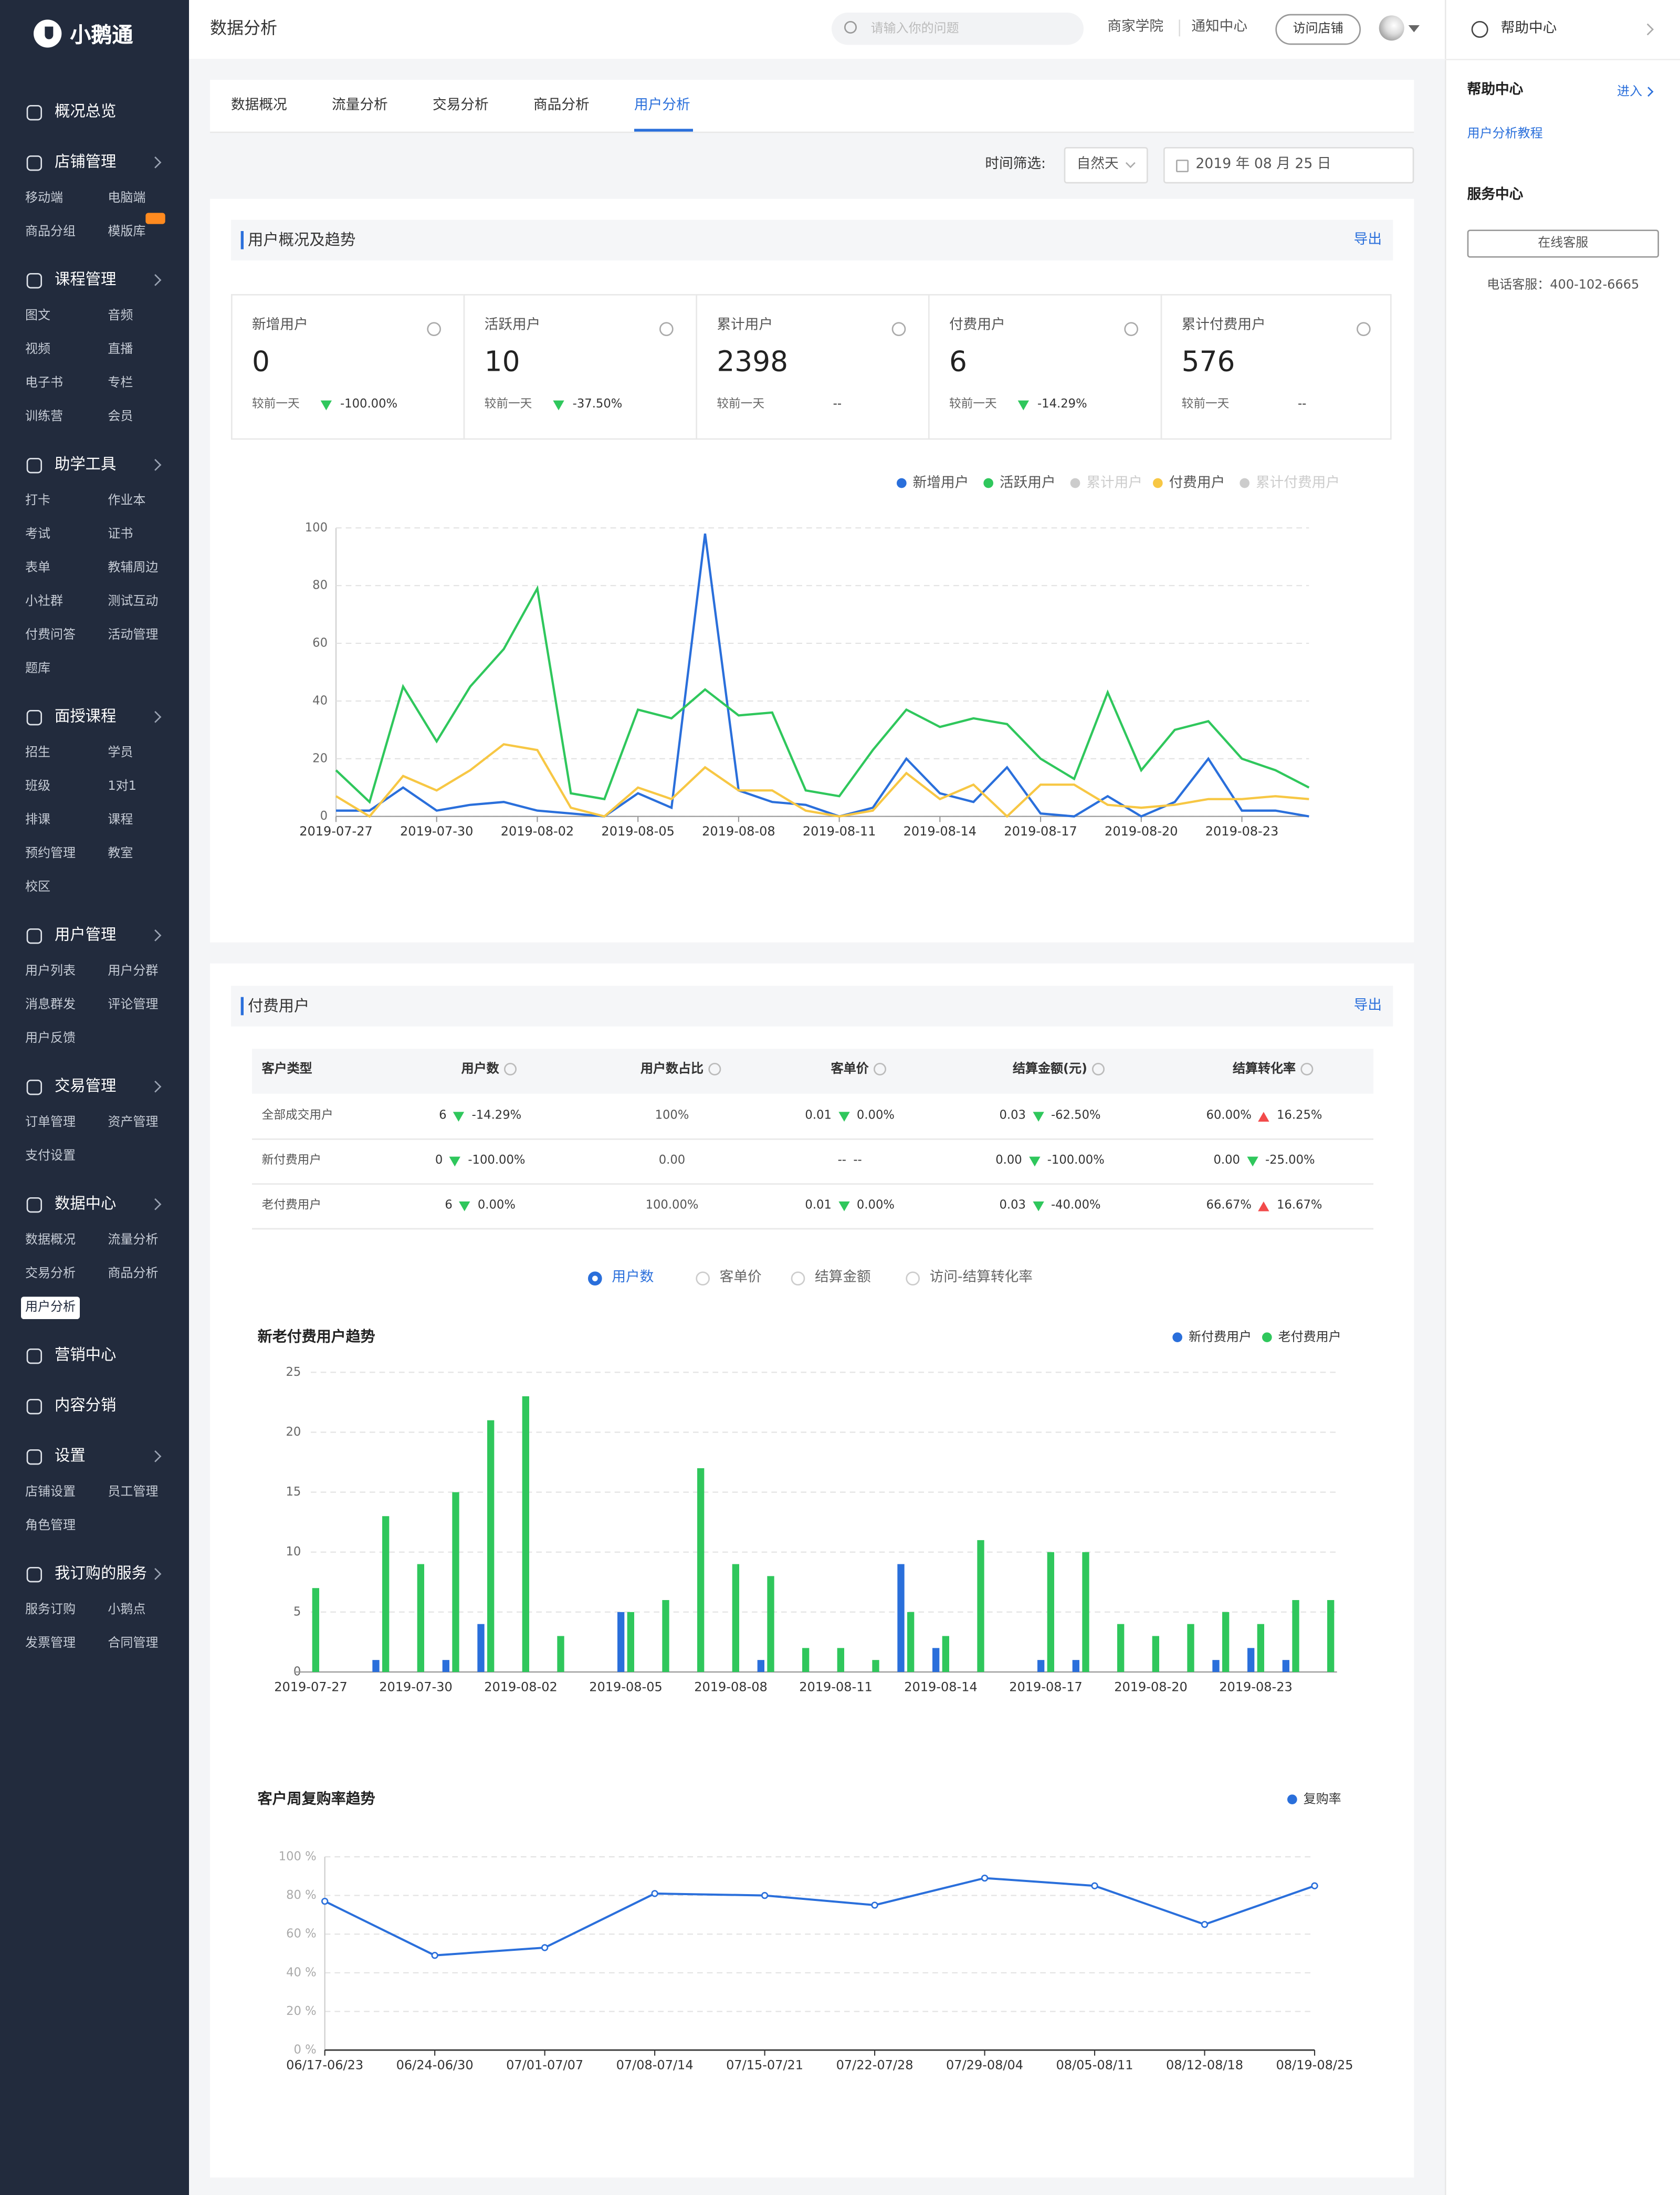 The width and height of the screenshot is (1680, 2195). What do you see at coordinates (127, 198) in the screenshot?
I see `nav-item: 电脑端` at bounding box center [127, 198].